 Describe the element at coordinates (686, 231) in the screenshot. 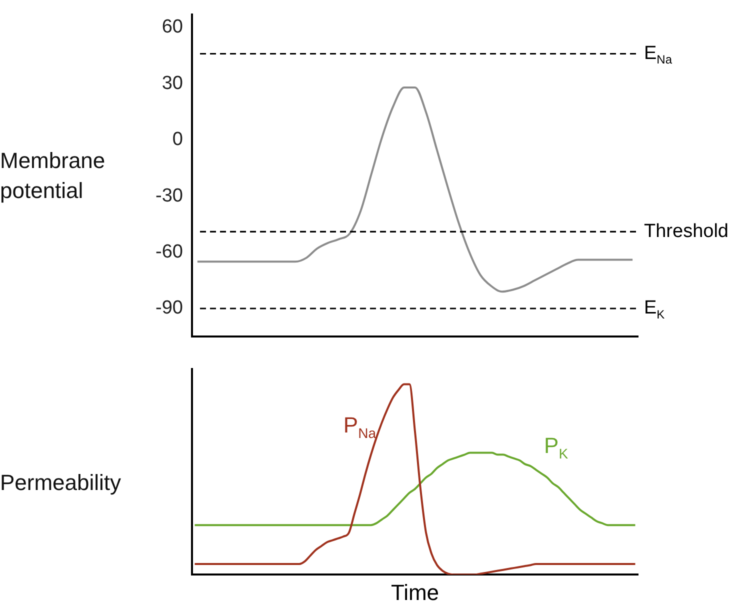

I see `ref-line-label: Threshold` at that location.